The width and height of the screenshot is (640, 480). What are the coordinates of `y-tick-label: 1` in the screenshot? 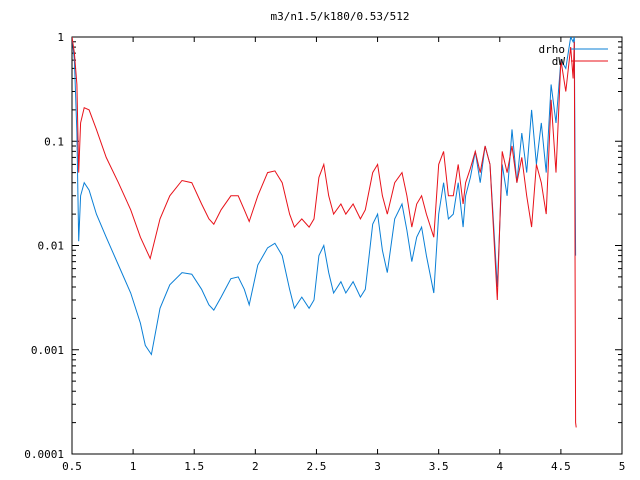 It's located at (60, 37).